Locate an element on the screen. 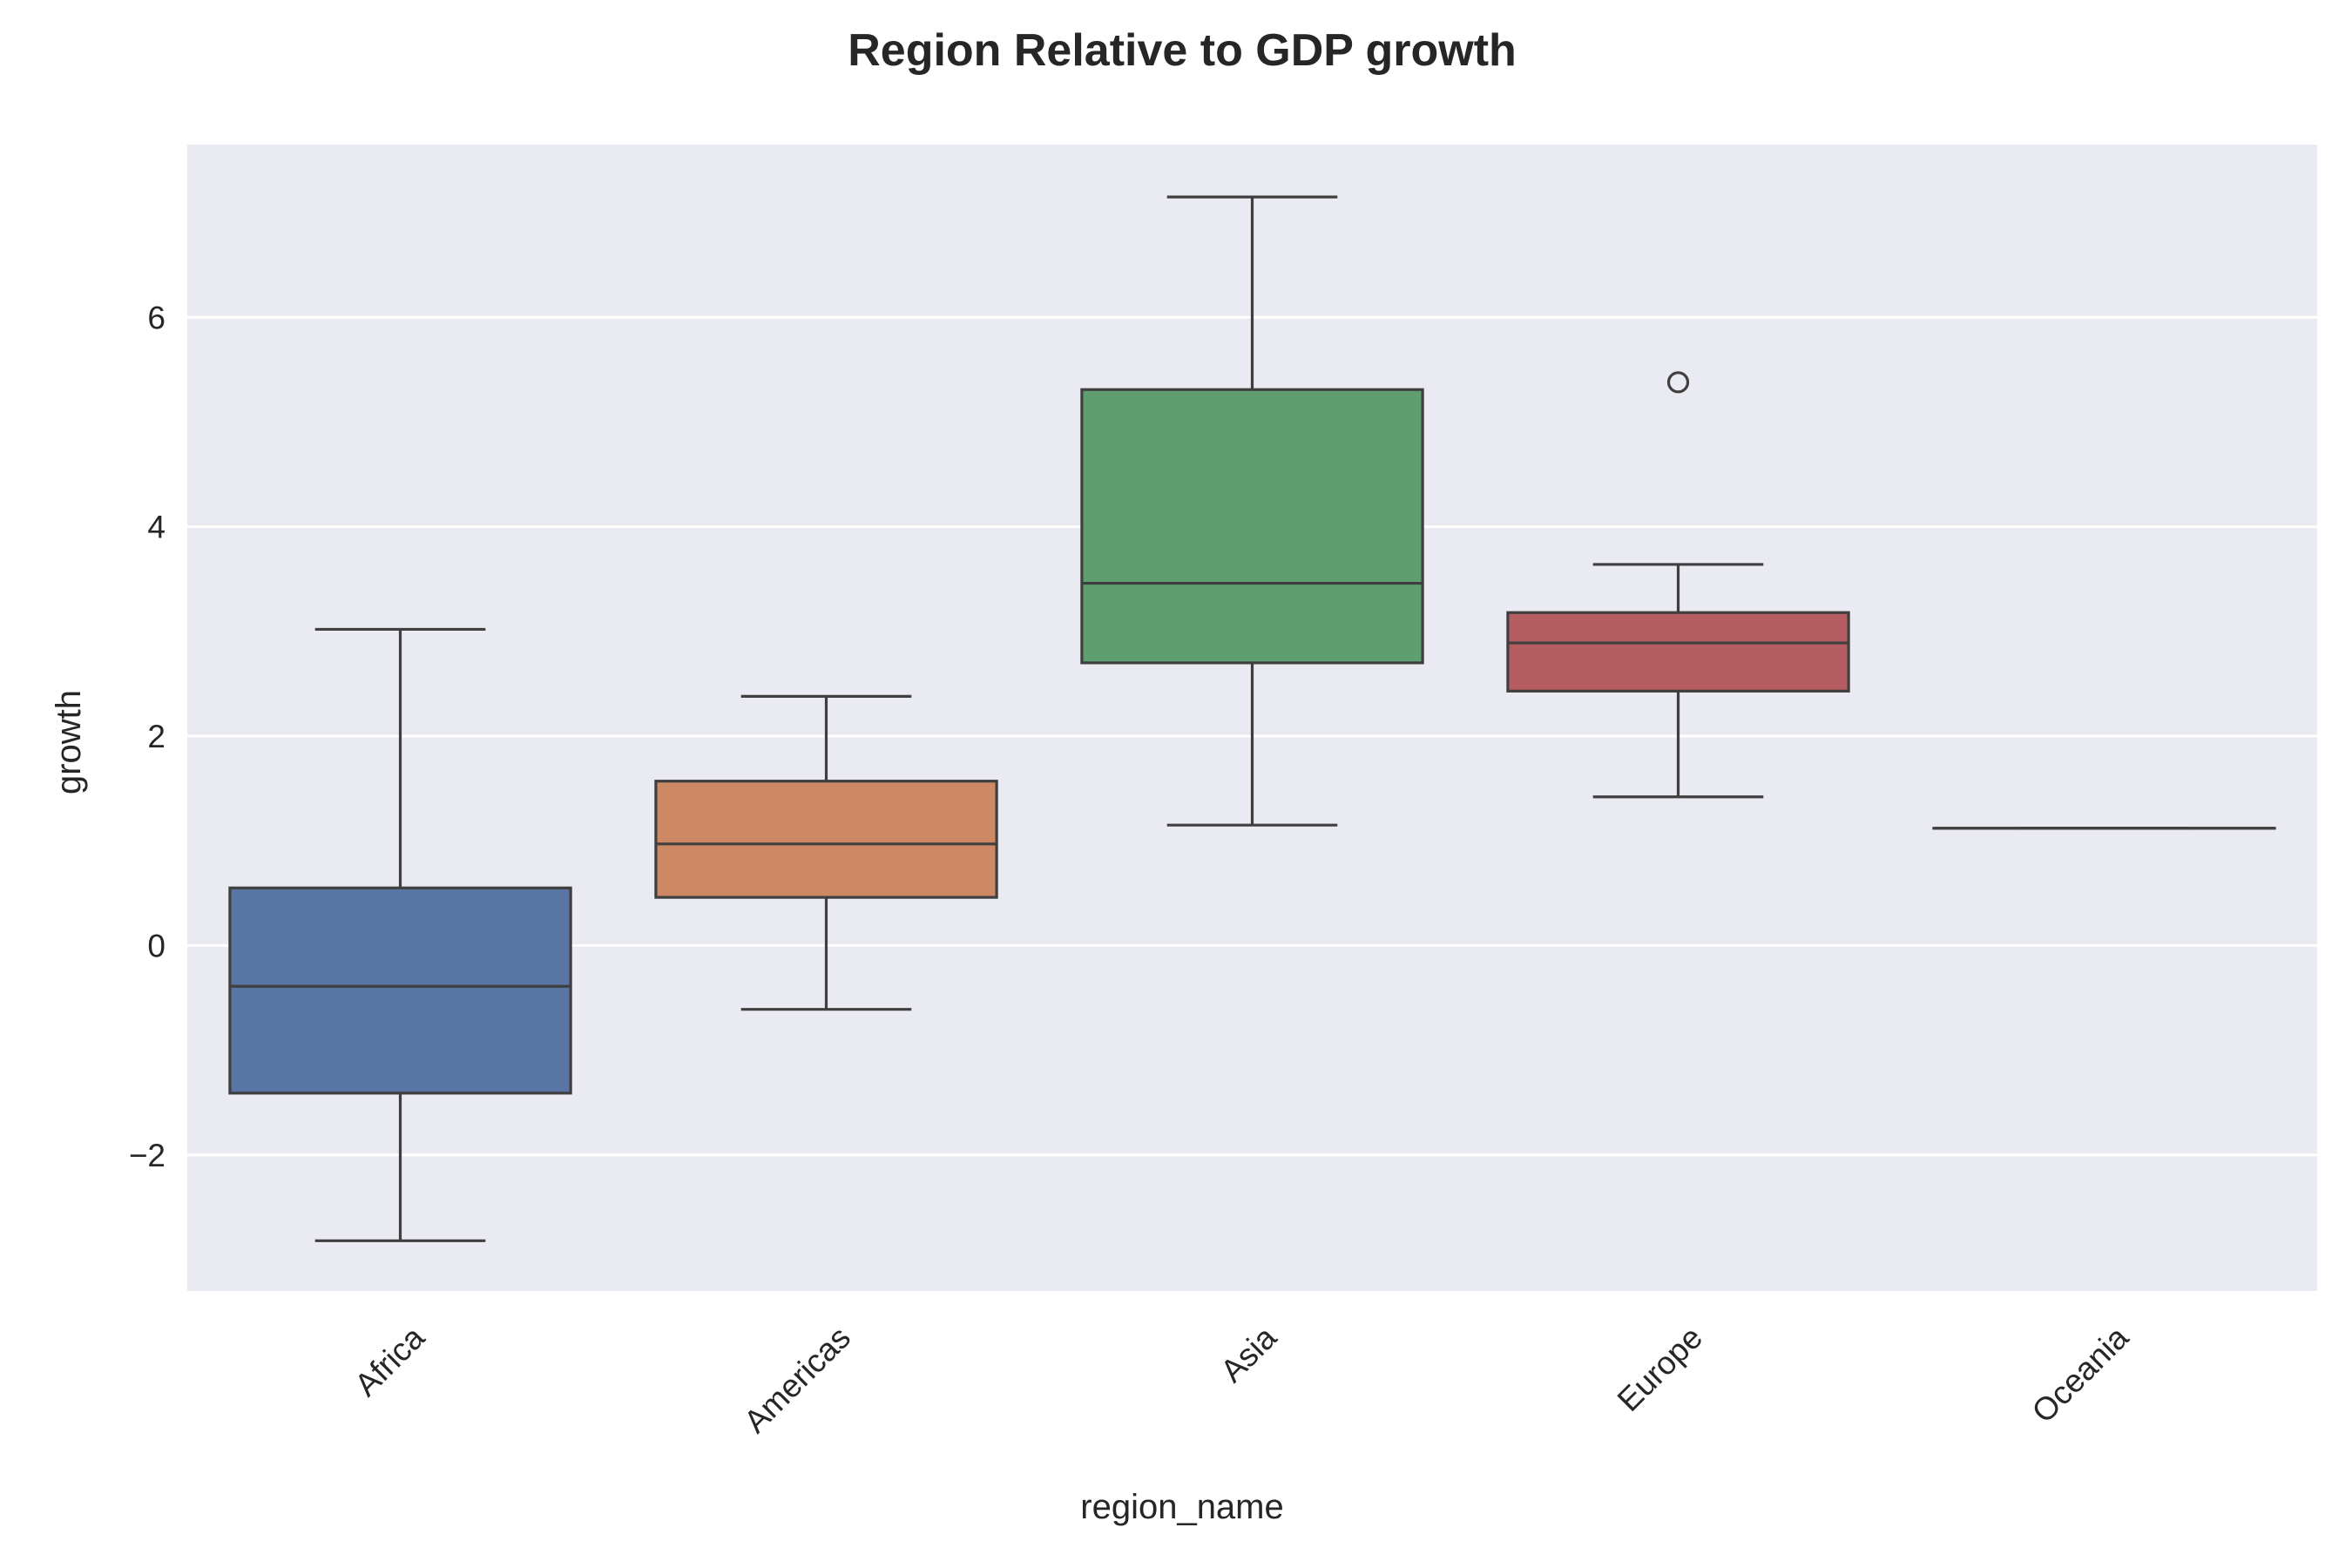 The width and height of the screenshot is (2352, 1568). y-tick-label: 6 is located at coordinates (156, 317).